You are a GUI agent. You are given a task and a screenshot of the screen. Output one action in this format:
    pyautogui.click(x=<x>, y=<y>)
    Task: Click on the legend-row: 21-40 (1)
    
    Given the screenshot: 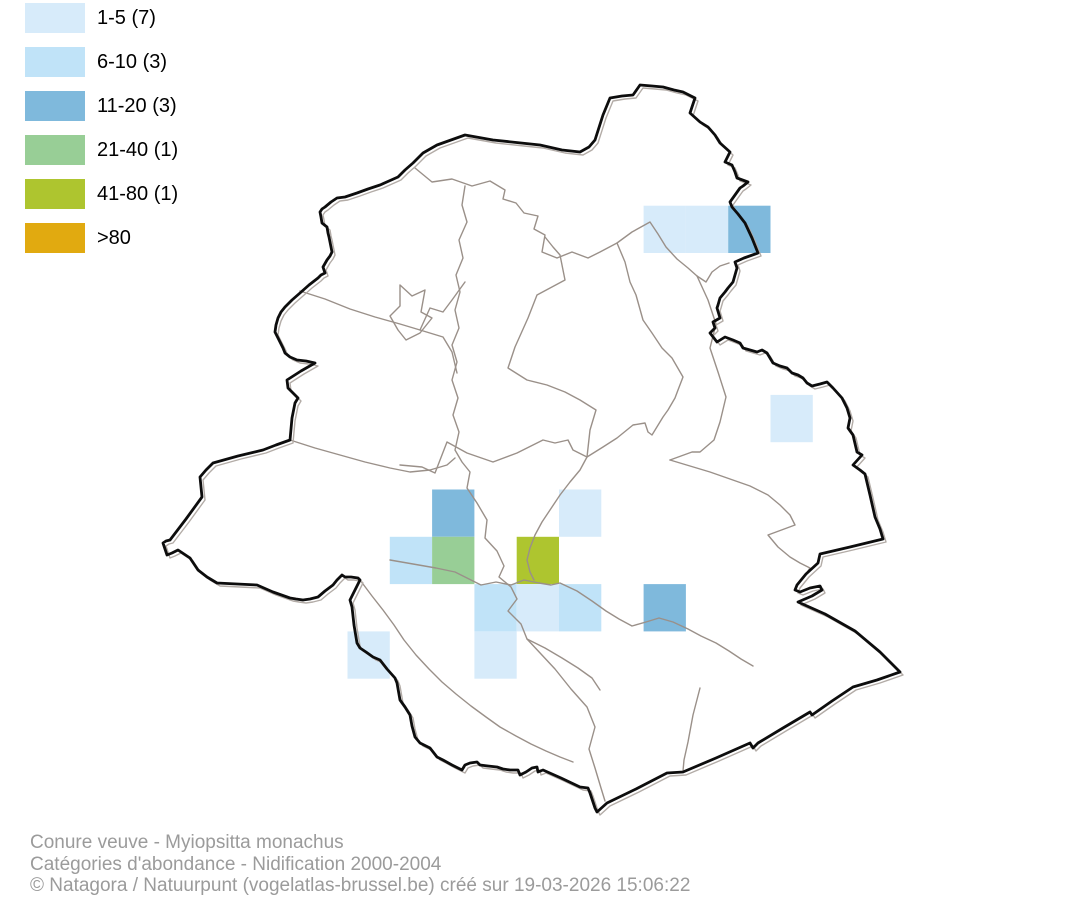 What is the action you would take?
    pyautogui.click(x=101, y=150)
    